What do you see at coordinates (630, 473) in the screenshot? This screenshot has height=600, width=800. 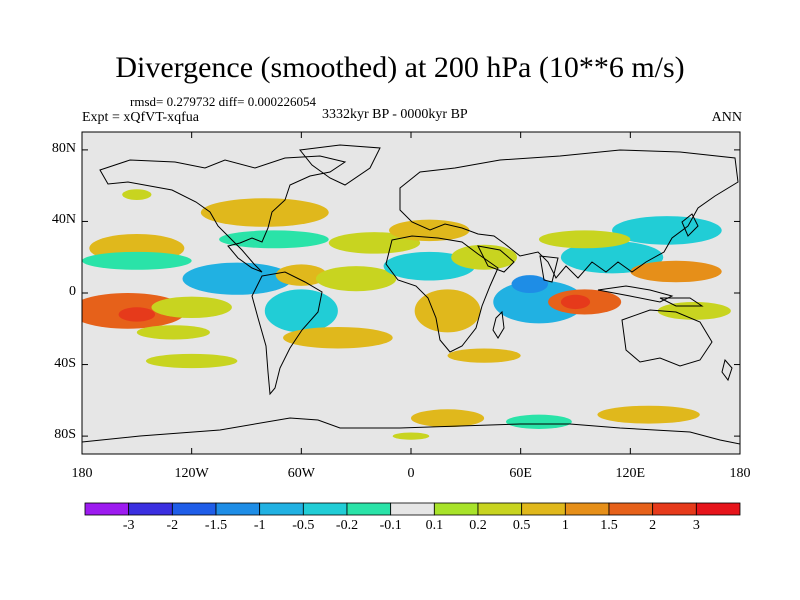 I see `lon-label: 120E` at bounding box center [630, 473].